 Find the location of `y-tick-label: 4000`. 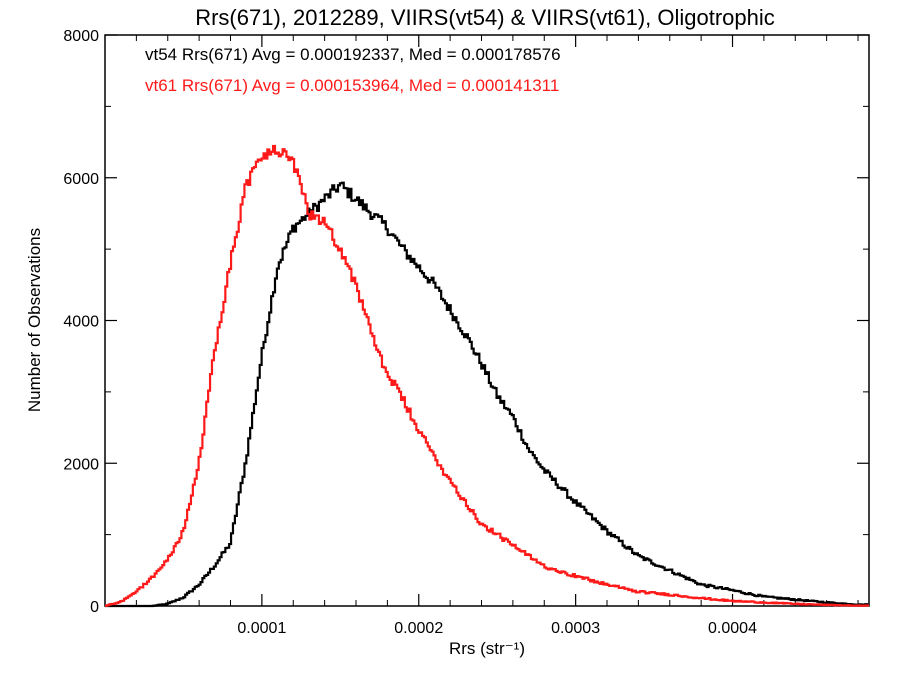

y-tick-label: 4000 is located at coordinates (81, 322).